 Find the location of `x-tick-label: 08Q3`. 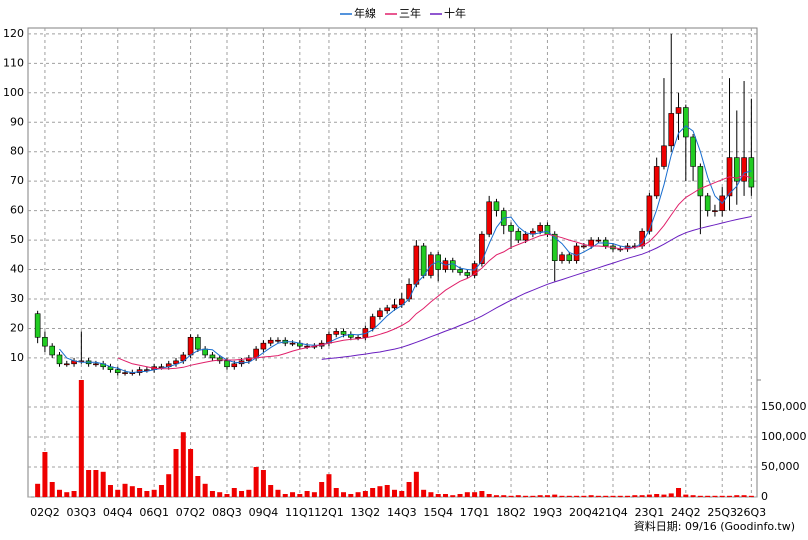

x-tick-label: 08Q3 is located at coordinates (227, 512).